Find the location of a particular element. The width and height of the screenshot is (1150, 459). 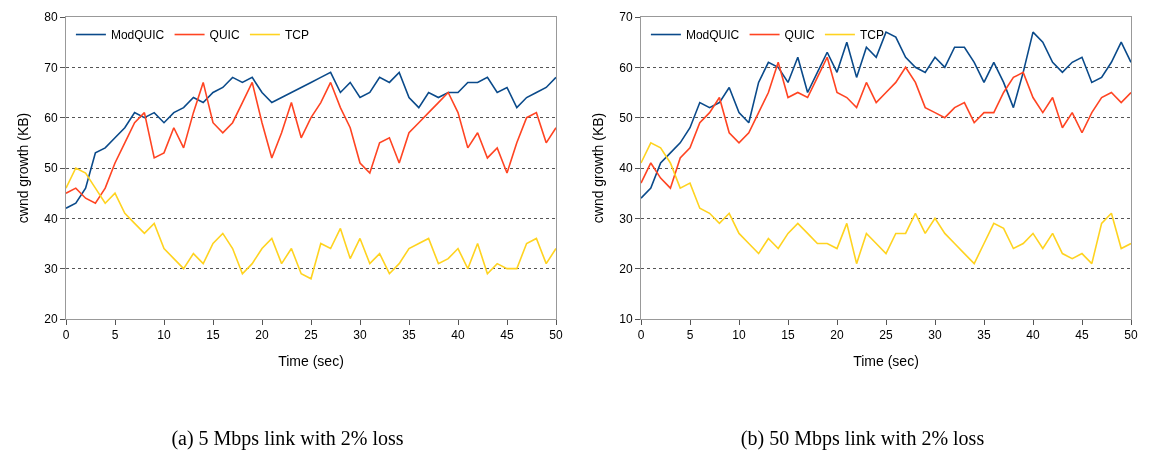

y-tick-label: 10 is located at coordinates (626, 319).